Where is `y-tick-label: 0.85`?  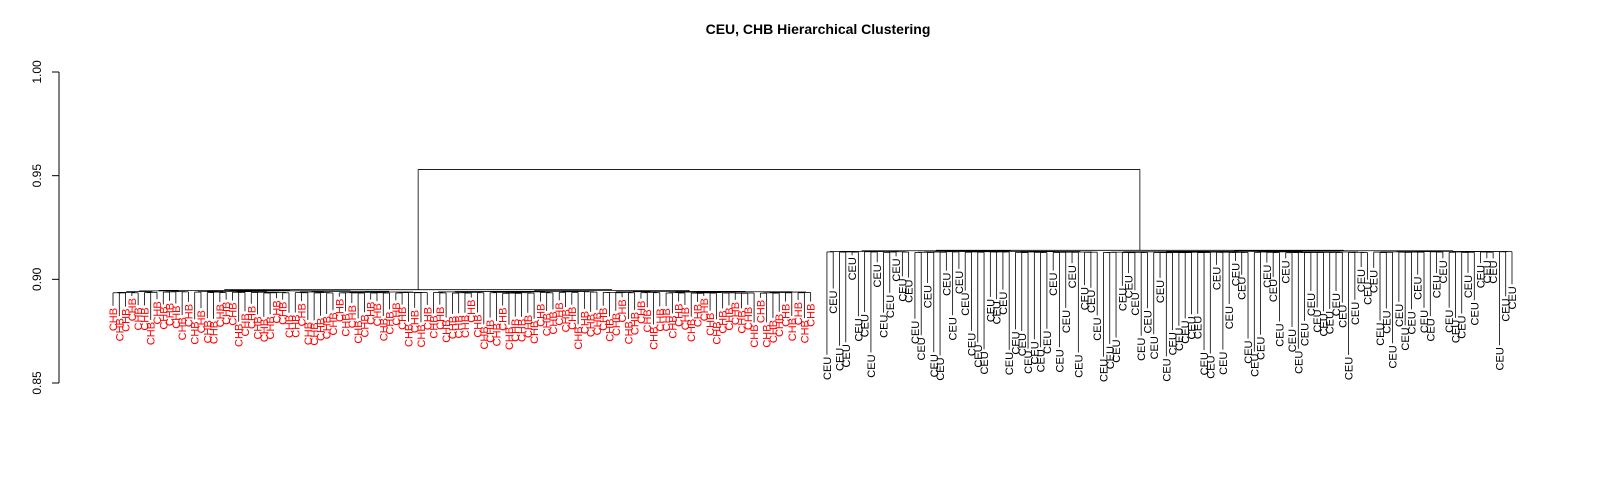 y-tick-label: 0.85 is located at coordinates (37, 383).